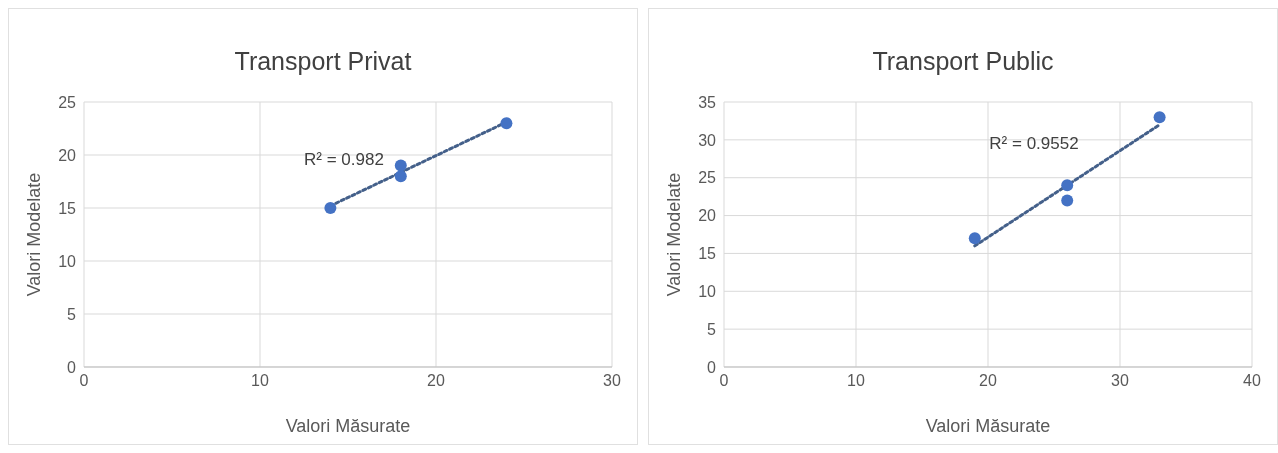  What do you see at coordinates (344, 159) in the screenshot?
I see `annotation: R² = 0.982` at bounding box center [344, 159].